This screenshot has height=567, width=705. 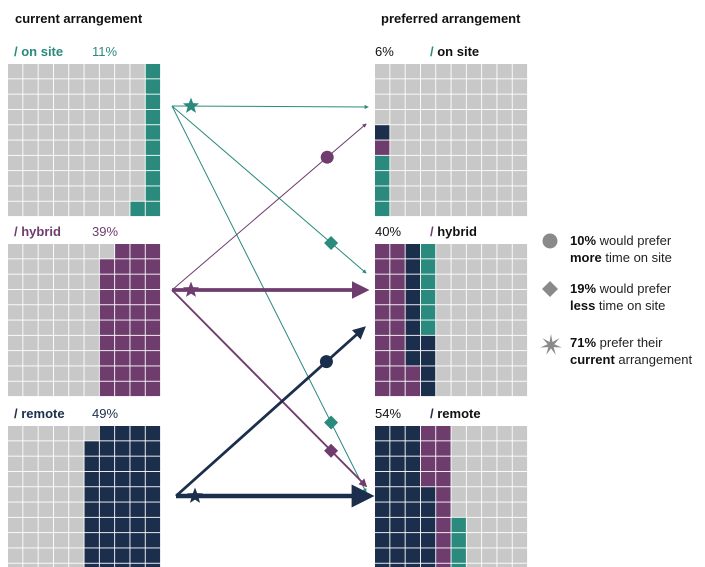 I want to click on legend-text: time on site, so click(x=630, y=305).